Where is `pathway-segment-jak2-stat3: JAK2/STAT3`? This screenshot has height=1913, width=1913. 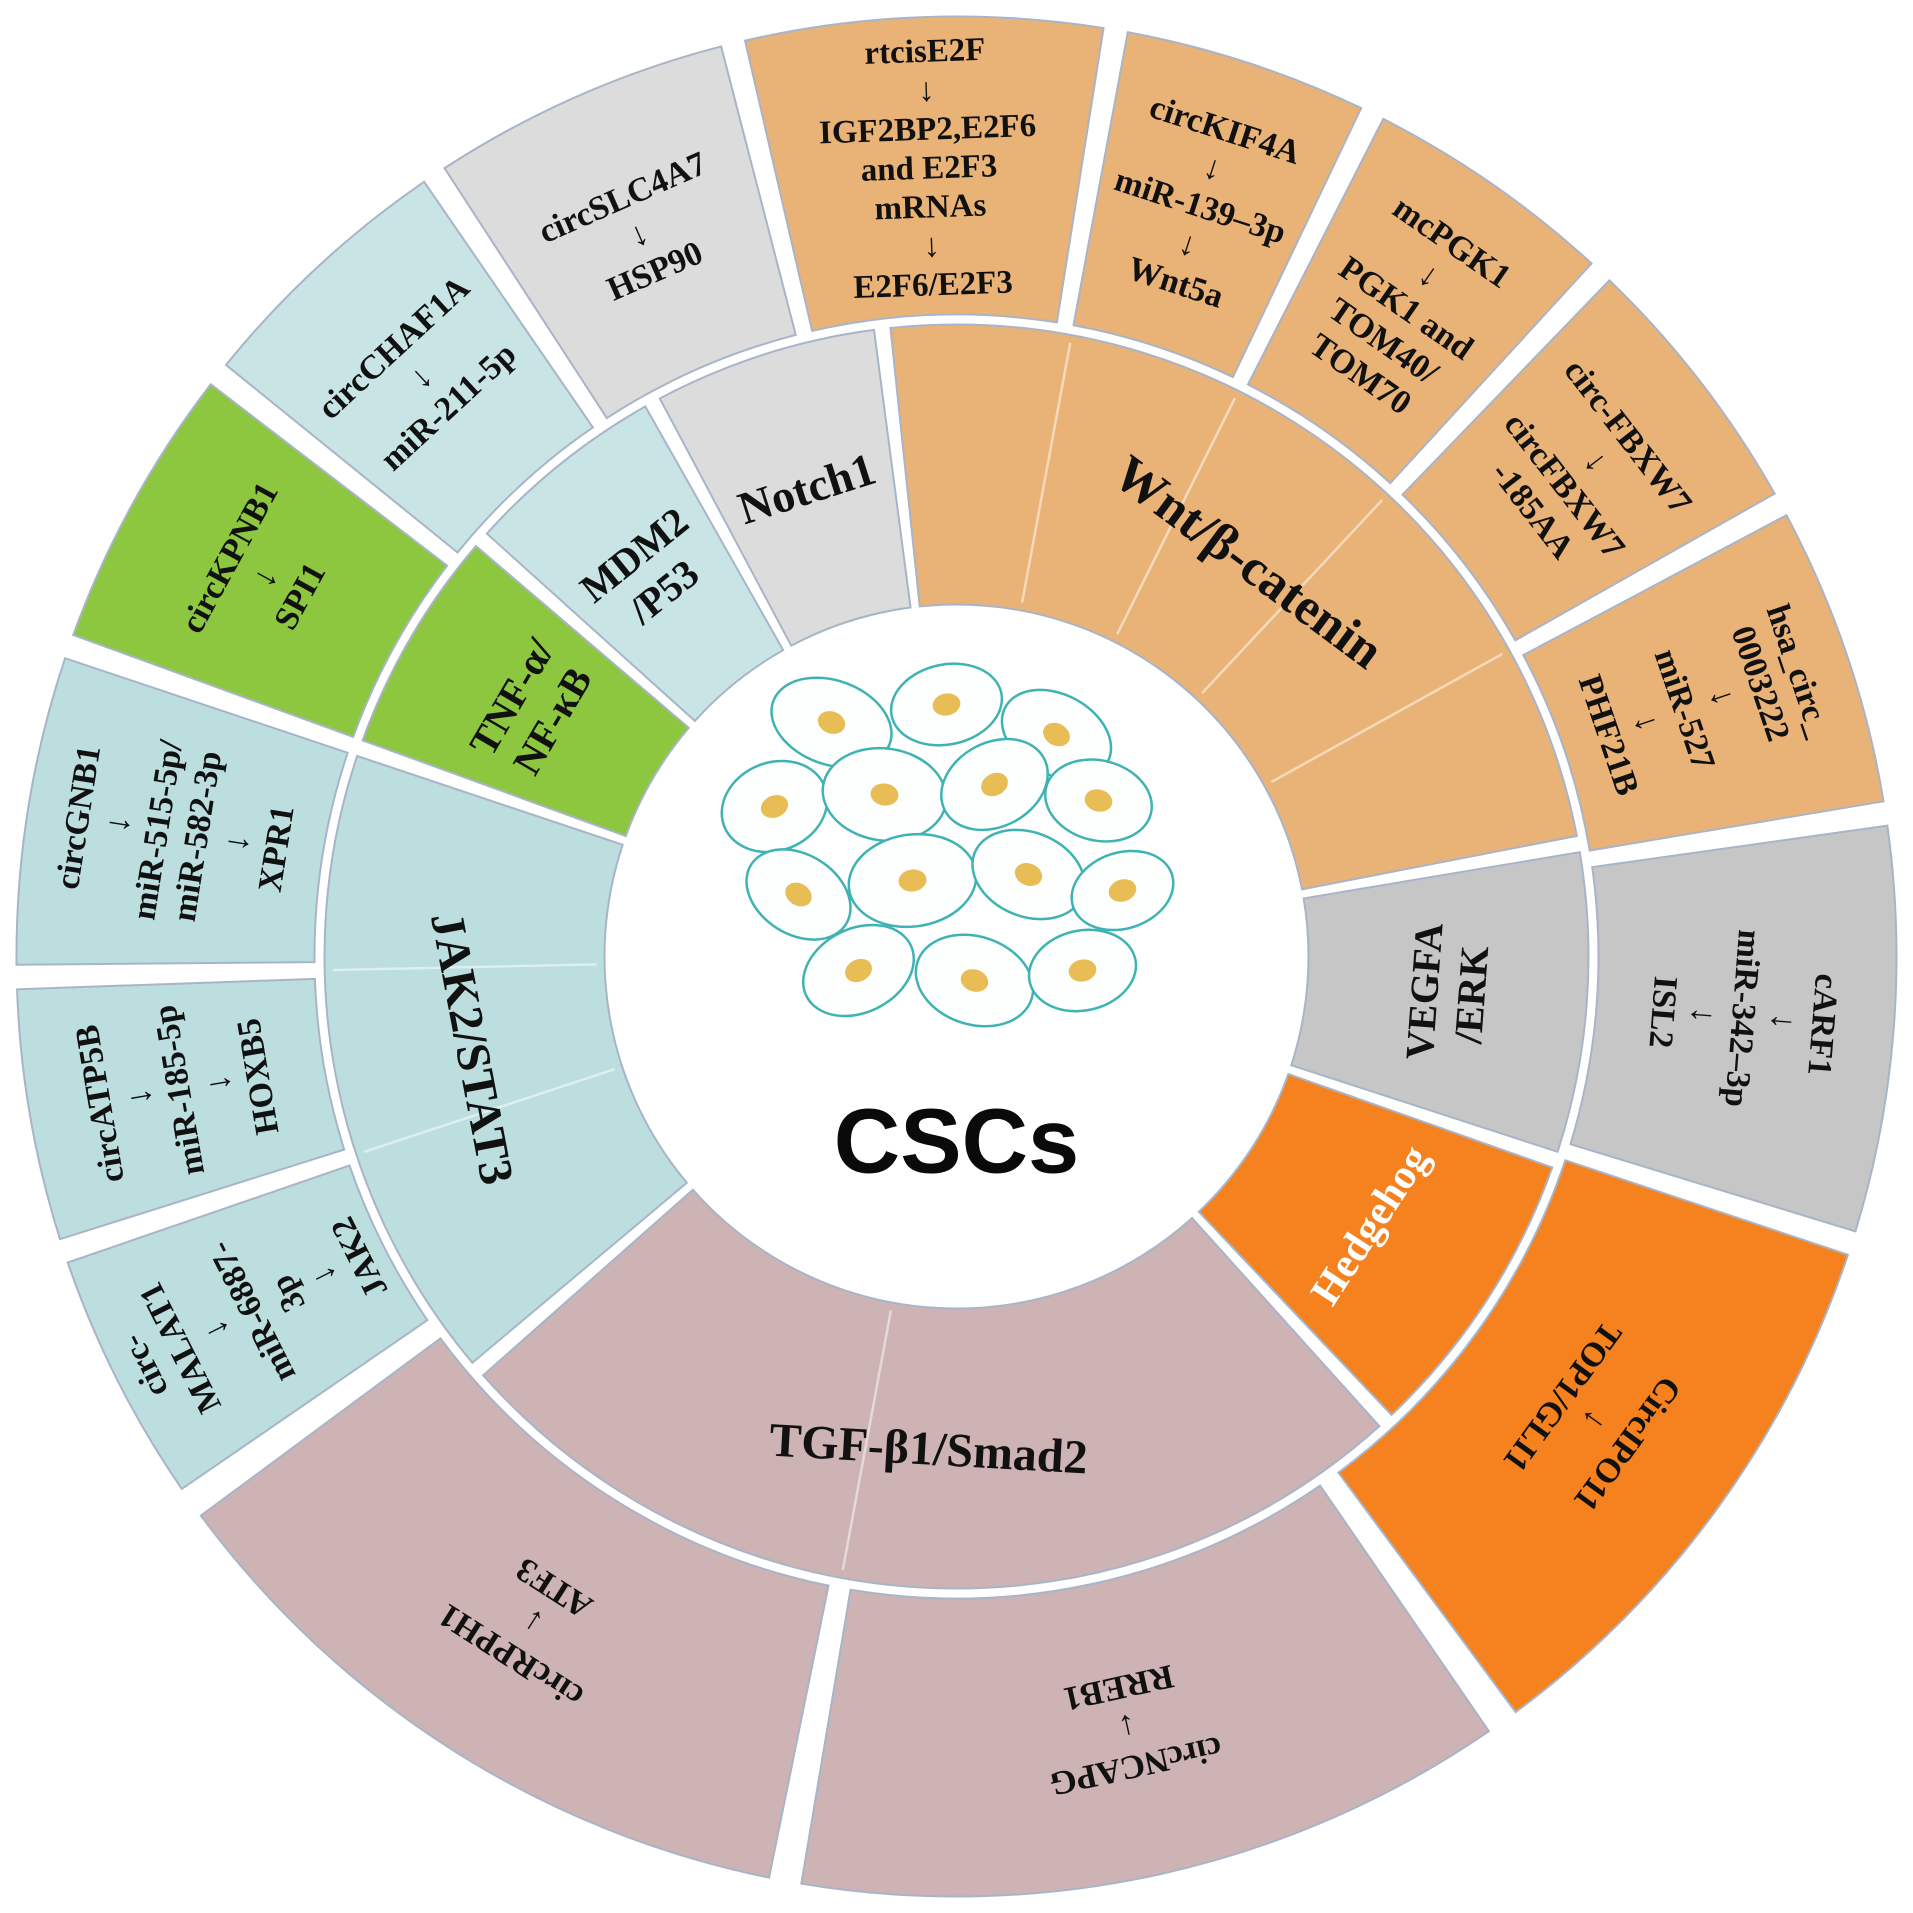
pathway-segment-jak2-stat3: JAK2/STAT3 is located at coordinates (506, 1059).